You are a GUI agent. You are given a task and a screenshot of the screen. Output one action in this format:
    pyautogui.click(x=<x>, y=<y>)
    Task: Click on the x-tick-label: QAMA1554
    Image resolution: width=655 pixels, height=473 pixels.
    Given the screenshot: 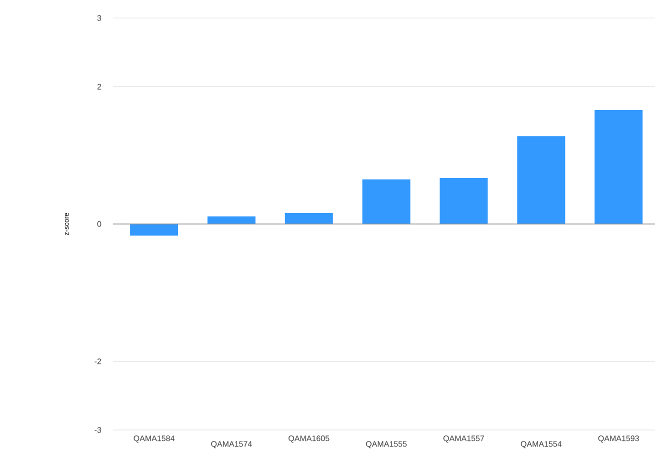 What is the action you would take?
    pyautogui.click(x=541, y=444)
    